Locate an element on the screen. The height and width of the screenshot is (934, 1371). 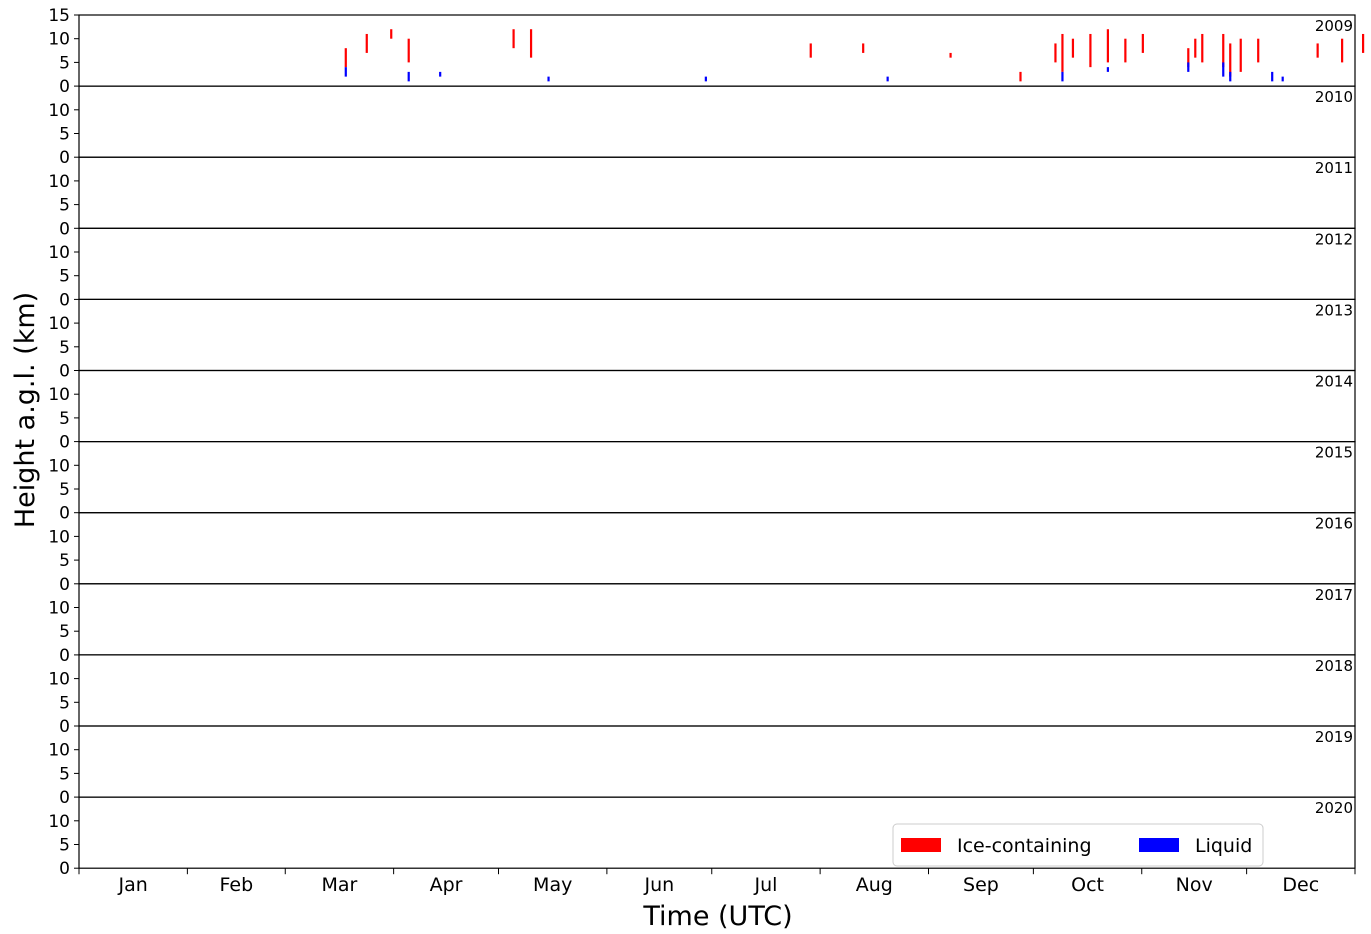
month-label: Feb is located at coordinates (236, 885).